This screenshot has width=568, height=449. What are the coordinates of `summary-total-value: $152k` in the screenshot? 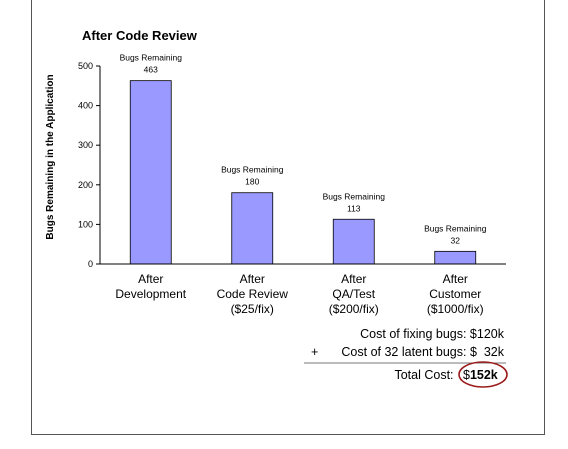 It's located at (480, 375).